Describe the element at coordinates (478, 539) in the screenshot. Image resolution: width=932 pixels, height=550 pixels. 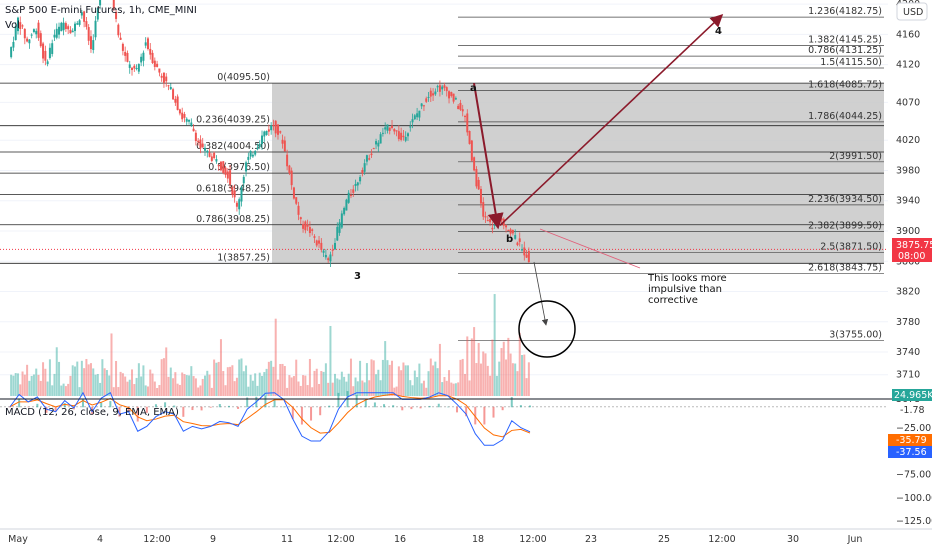
I see `time-axis-label: 18` at that location.